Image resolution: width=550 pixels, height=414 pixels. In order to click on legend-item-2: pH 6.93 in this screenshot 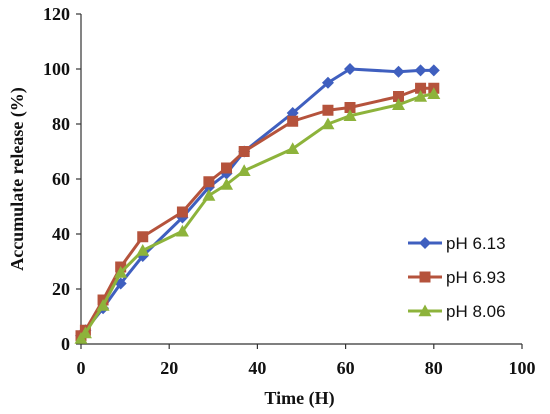, I will do `click(457, 277)`.